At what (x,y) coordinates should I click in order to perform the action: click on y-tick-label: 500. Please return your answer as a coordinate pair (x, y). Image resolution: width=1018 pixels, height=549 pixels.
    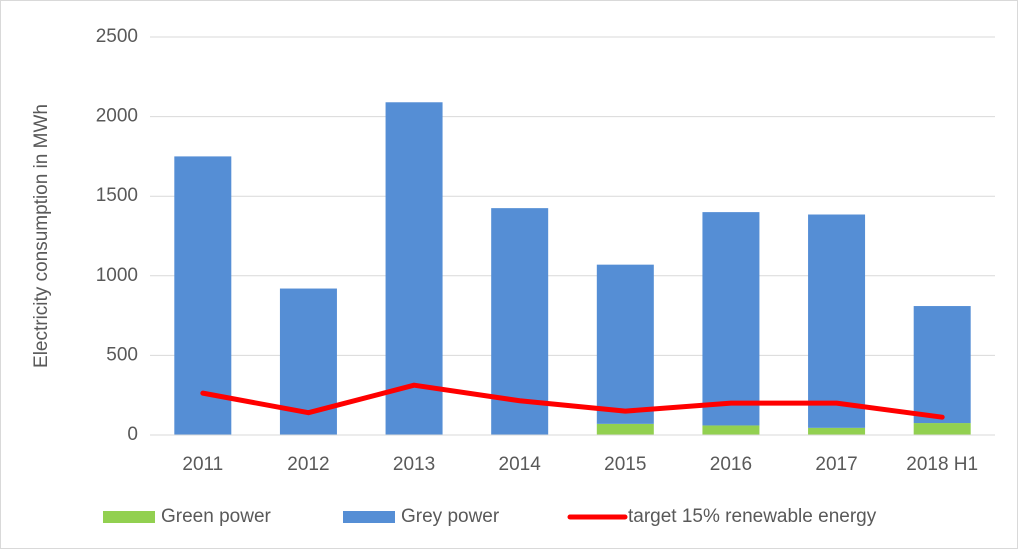
    Looking at the image, I should click on (122, 354).